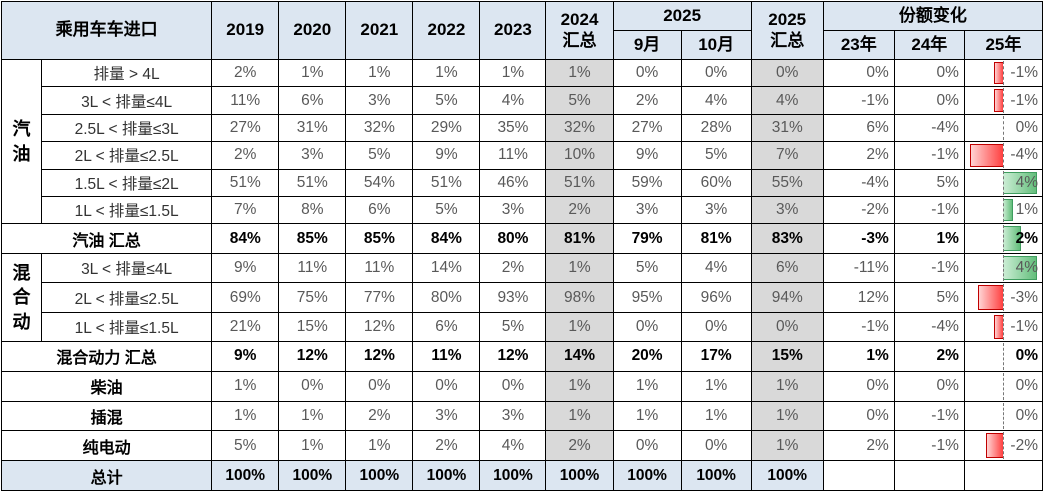 The width and height of the screenshot is (1044, 492). I want to click on table-row: 插混 1% 1% 2% 3% 3% 1% 1% 1% 1% 0% -1% 0%, so click(522, 416).